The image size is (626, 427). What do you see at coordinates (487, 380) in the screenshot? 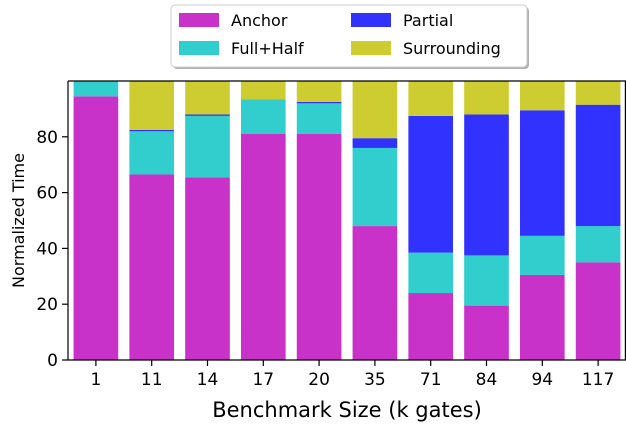
I see `x-tick-label-84: 84` at bounding box center [487, 380].